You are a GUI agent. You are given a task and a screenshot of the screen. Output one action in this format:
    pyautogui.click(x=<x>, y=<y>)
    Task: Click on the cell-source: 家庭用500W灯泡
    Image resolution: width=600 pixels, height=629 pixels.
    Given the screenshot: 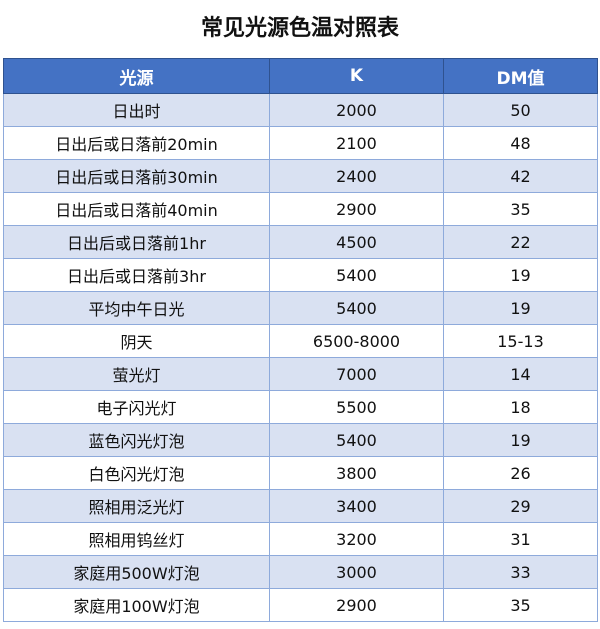 What is the action you would take?
    pyautogui.click(x=136, y=572)
    